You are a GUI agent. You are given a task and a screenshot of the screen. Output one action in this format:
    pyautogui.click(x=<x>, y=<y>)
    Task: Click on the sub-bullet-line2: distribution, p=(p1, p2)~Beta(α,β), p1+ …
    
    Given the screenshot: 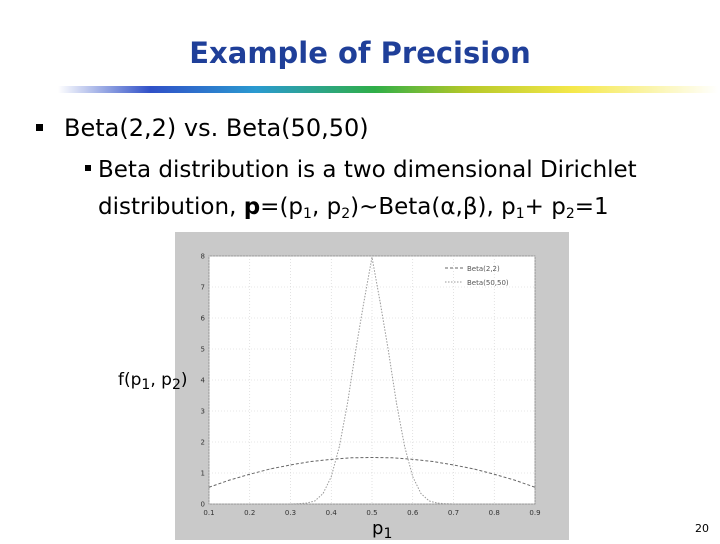 What is the action you would take?
    pyautogui.click(x=353, y=208)
    